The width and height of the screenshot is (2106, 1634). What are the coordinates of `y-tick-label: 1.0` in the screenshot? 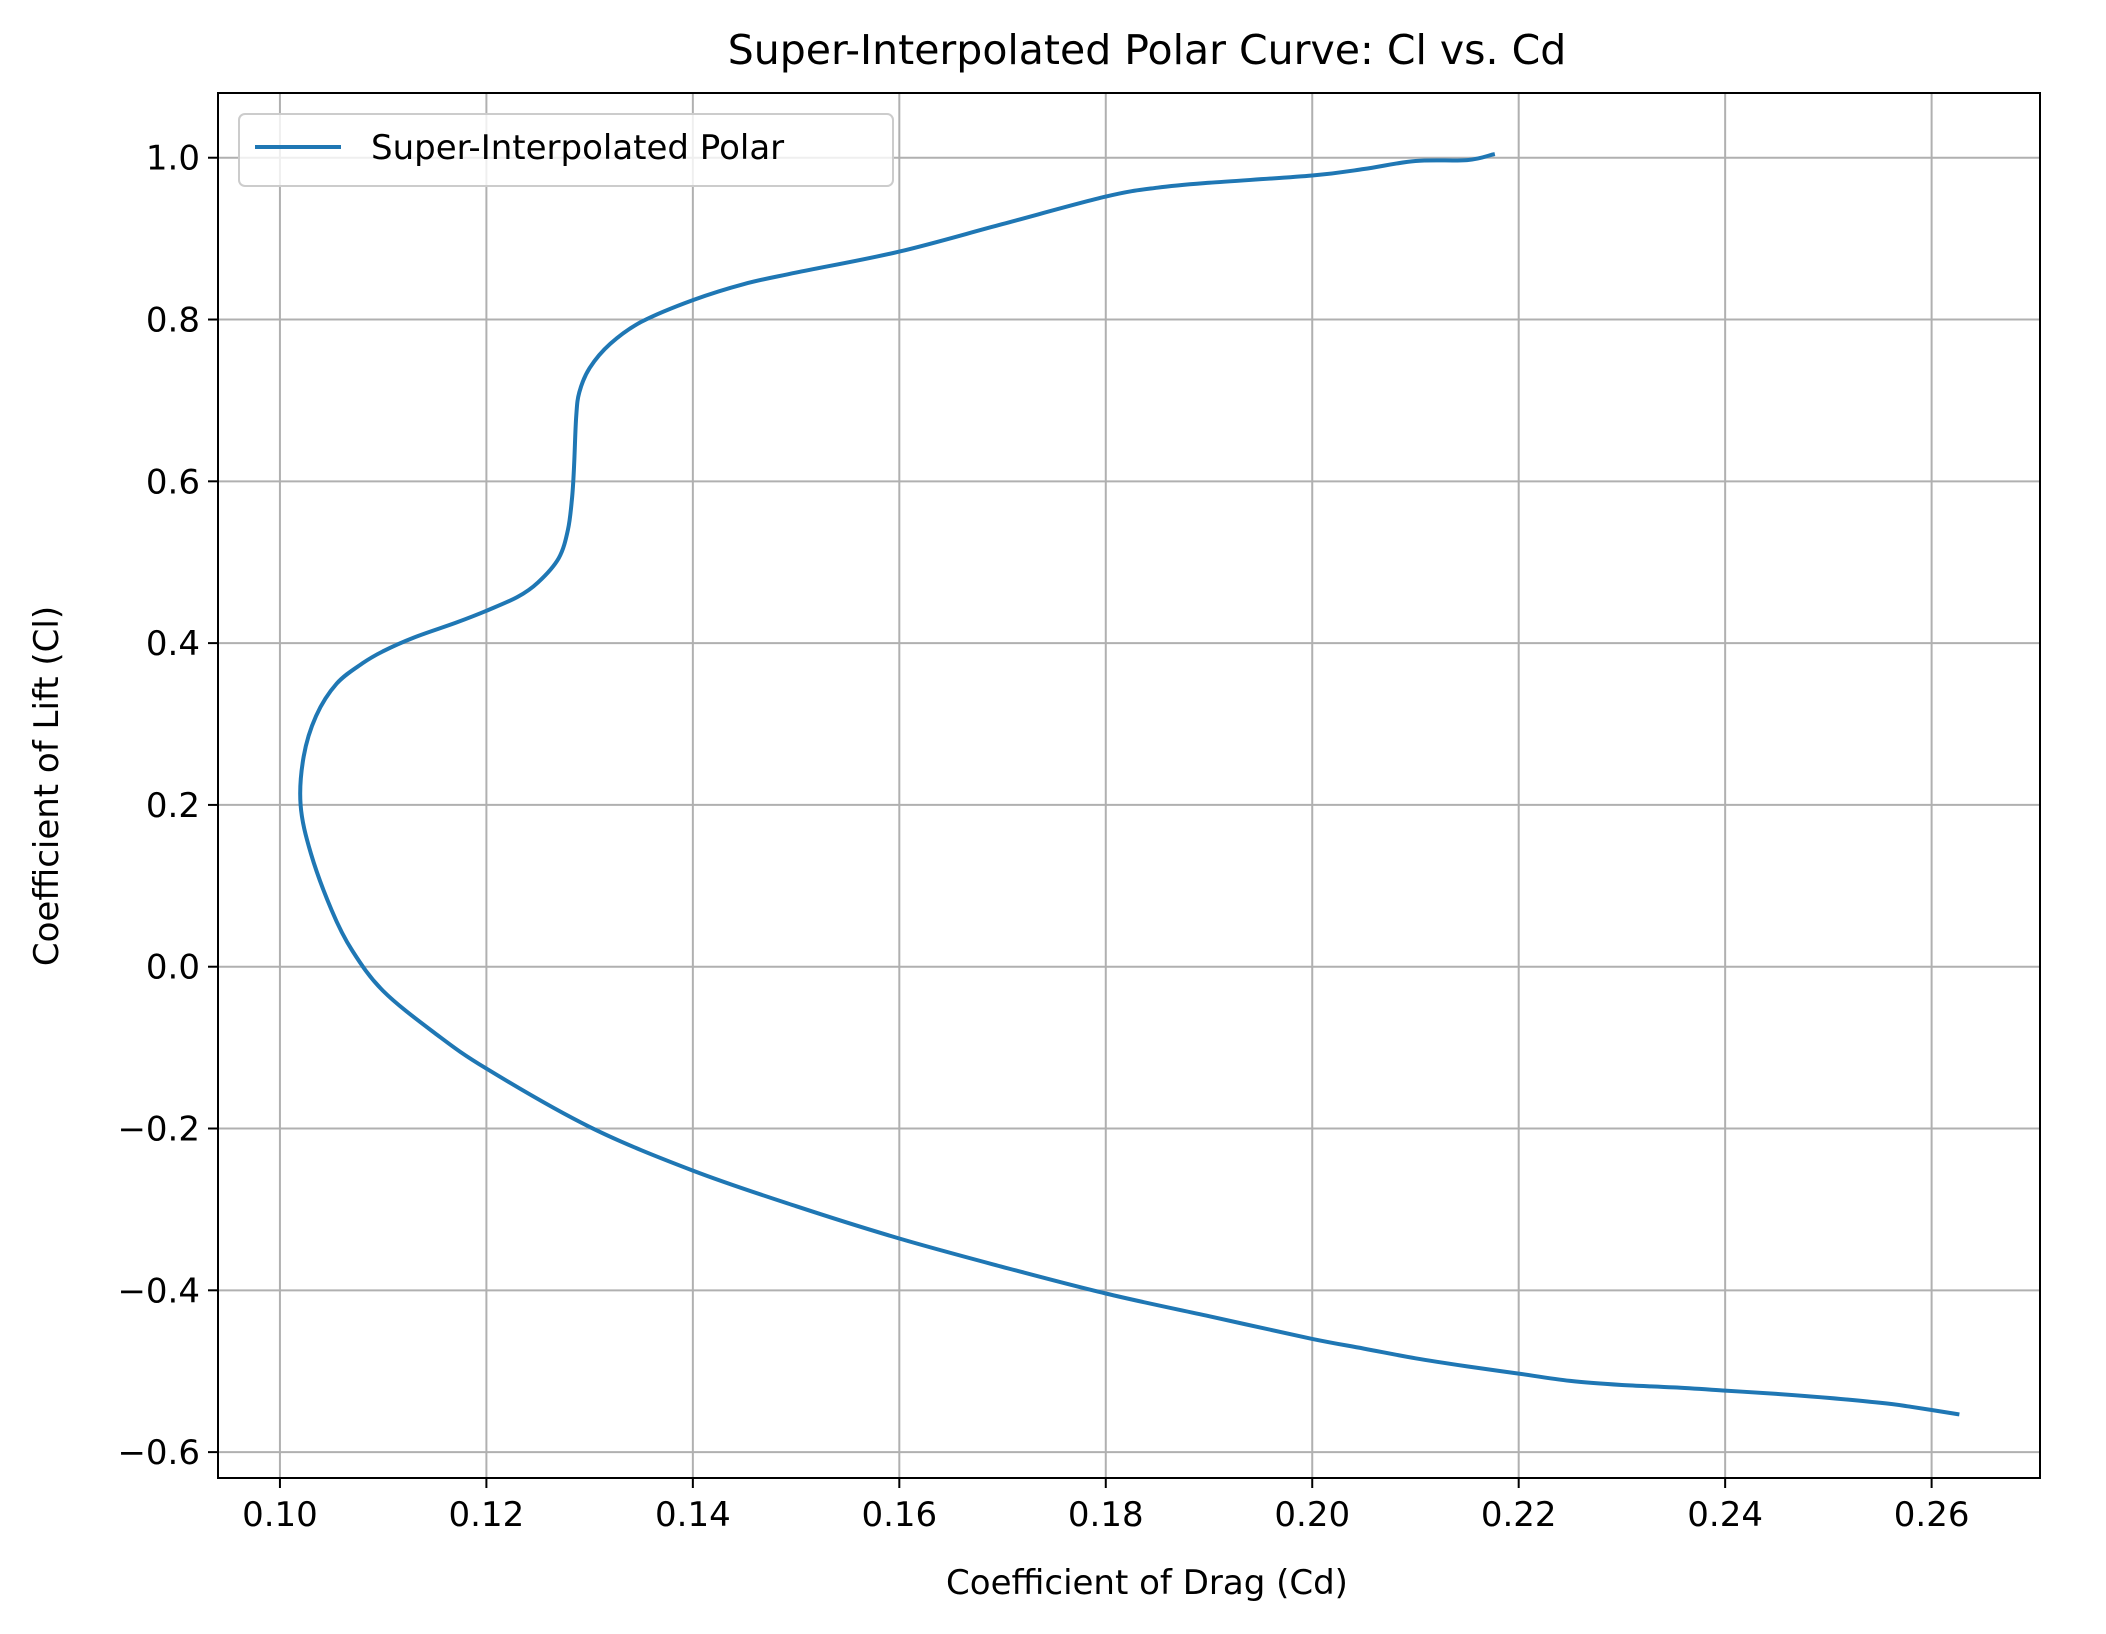 It's located at (173, 159).